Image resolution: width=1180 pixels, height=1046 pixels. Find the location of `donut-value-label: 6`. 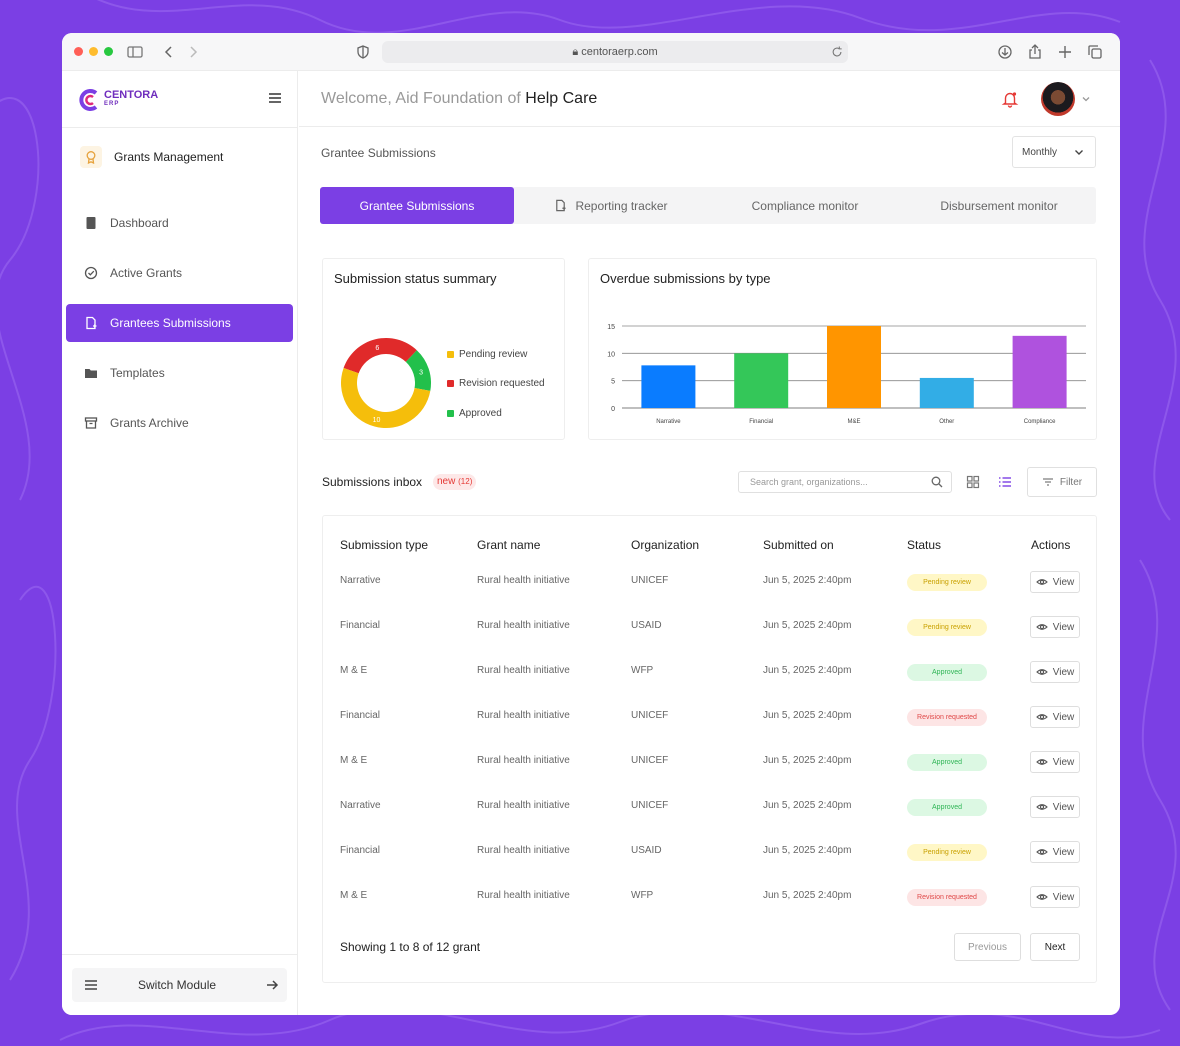

donut-value-label: 6 is located at coordinates (377, 348).